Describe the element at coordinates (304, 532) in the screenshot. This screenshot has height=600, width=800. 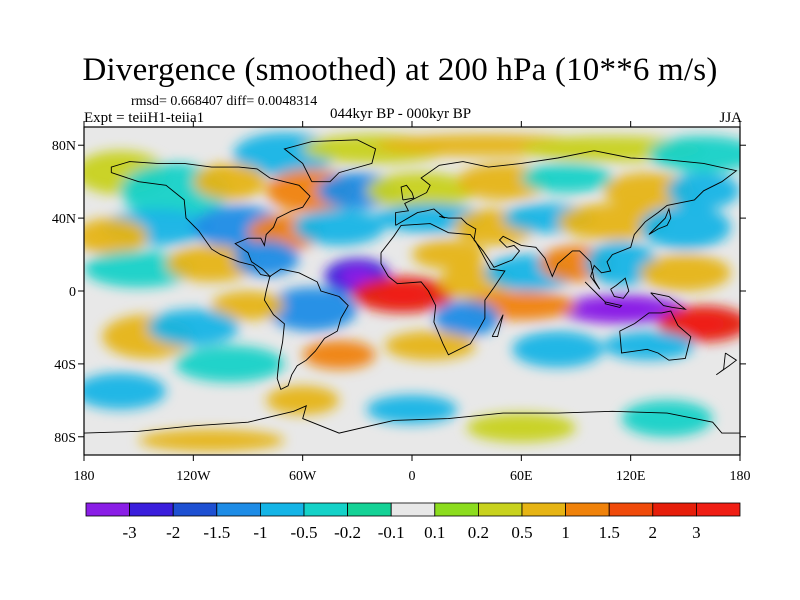
I see `colorbar-label: -0.5` at that location.